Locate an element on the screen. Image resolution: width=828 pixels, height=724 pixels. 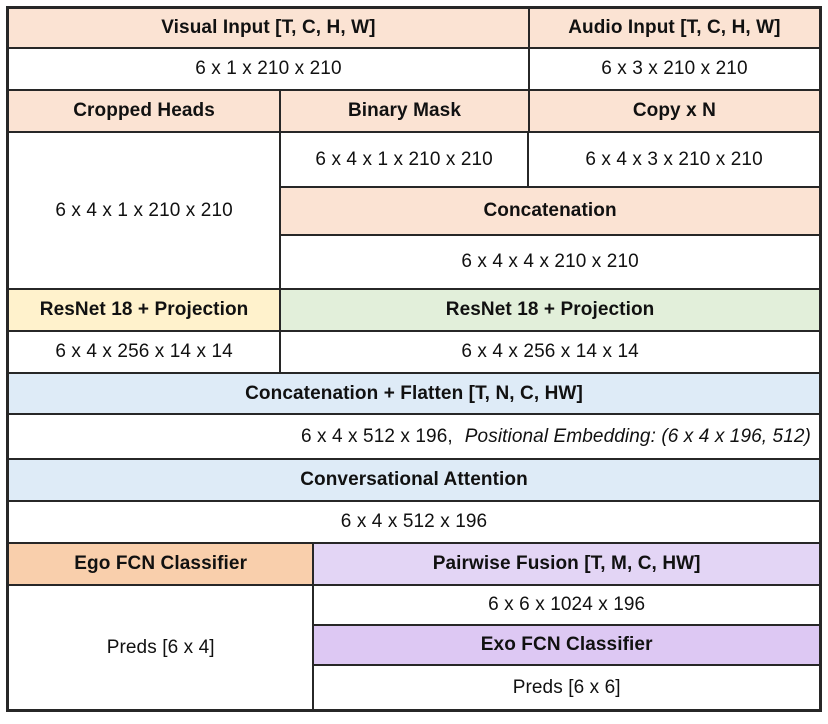
row-concatenation-header: Concatenation is located at coordinates (550, 212).